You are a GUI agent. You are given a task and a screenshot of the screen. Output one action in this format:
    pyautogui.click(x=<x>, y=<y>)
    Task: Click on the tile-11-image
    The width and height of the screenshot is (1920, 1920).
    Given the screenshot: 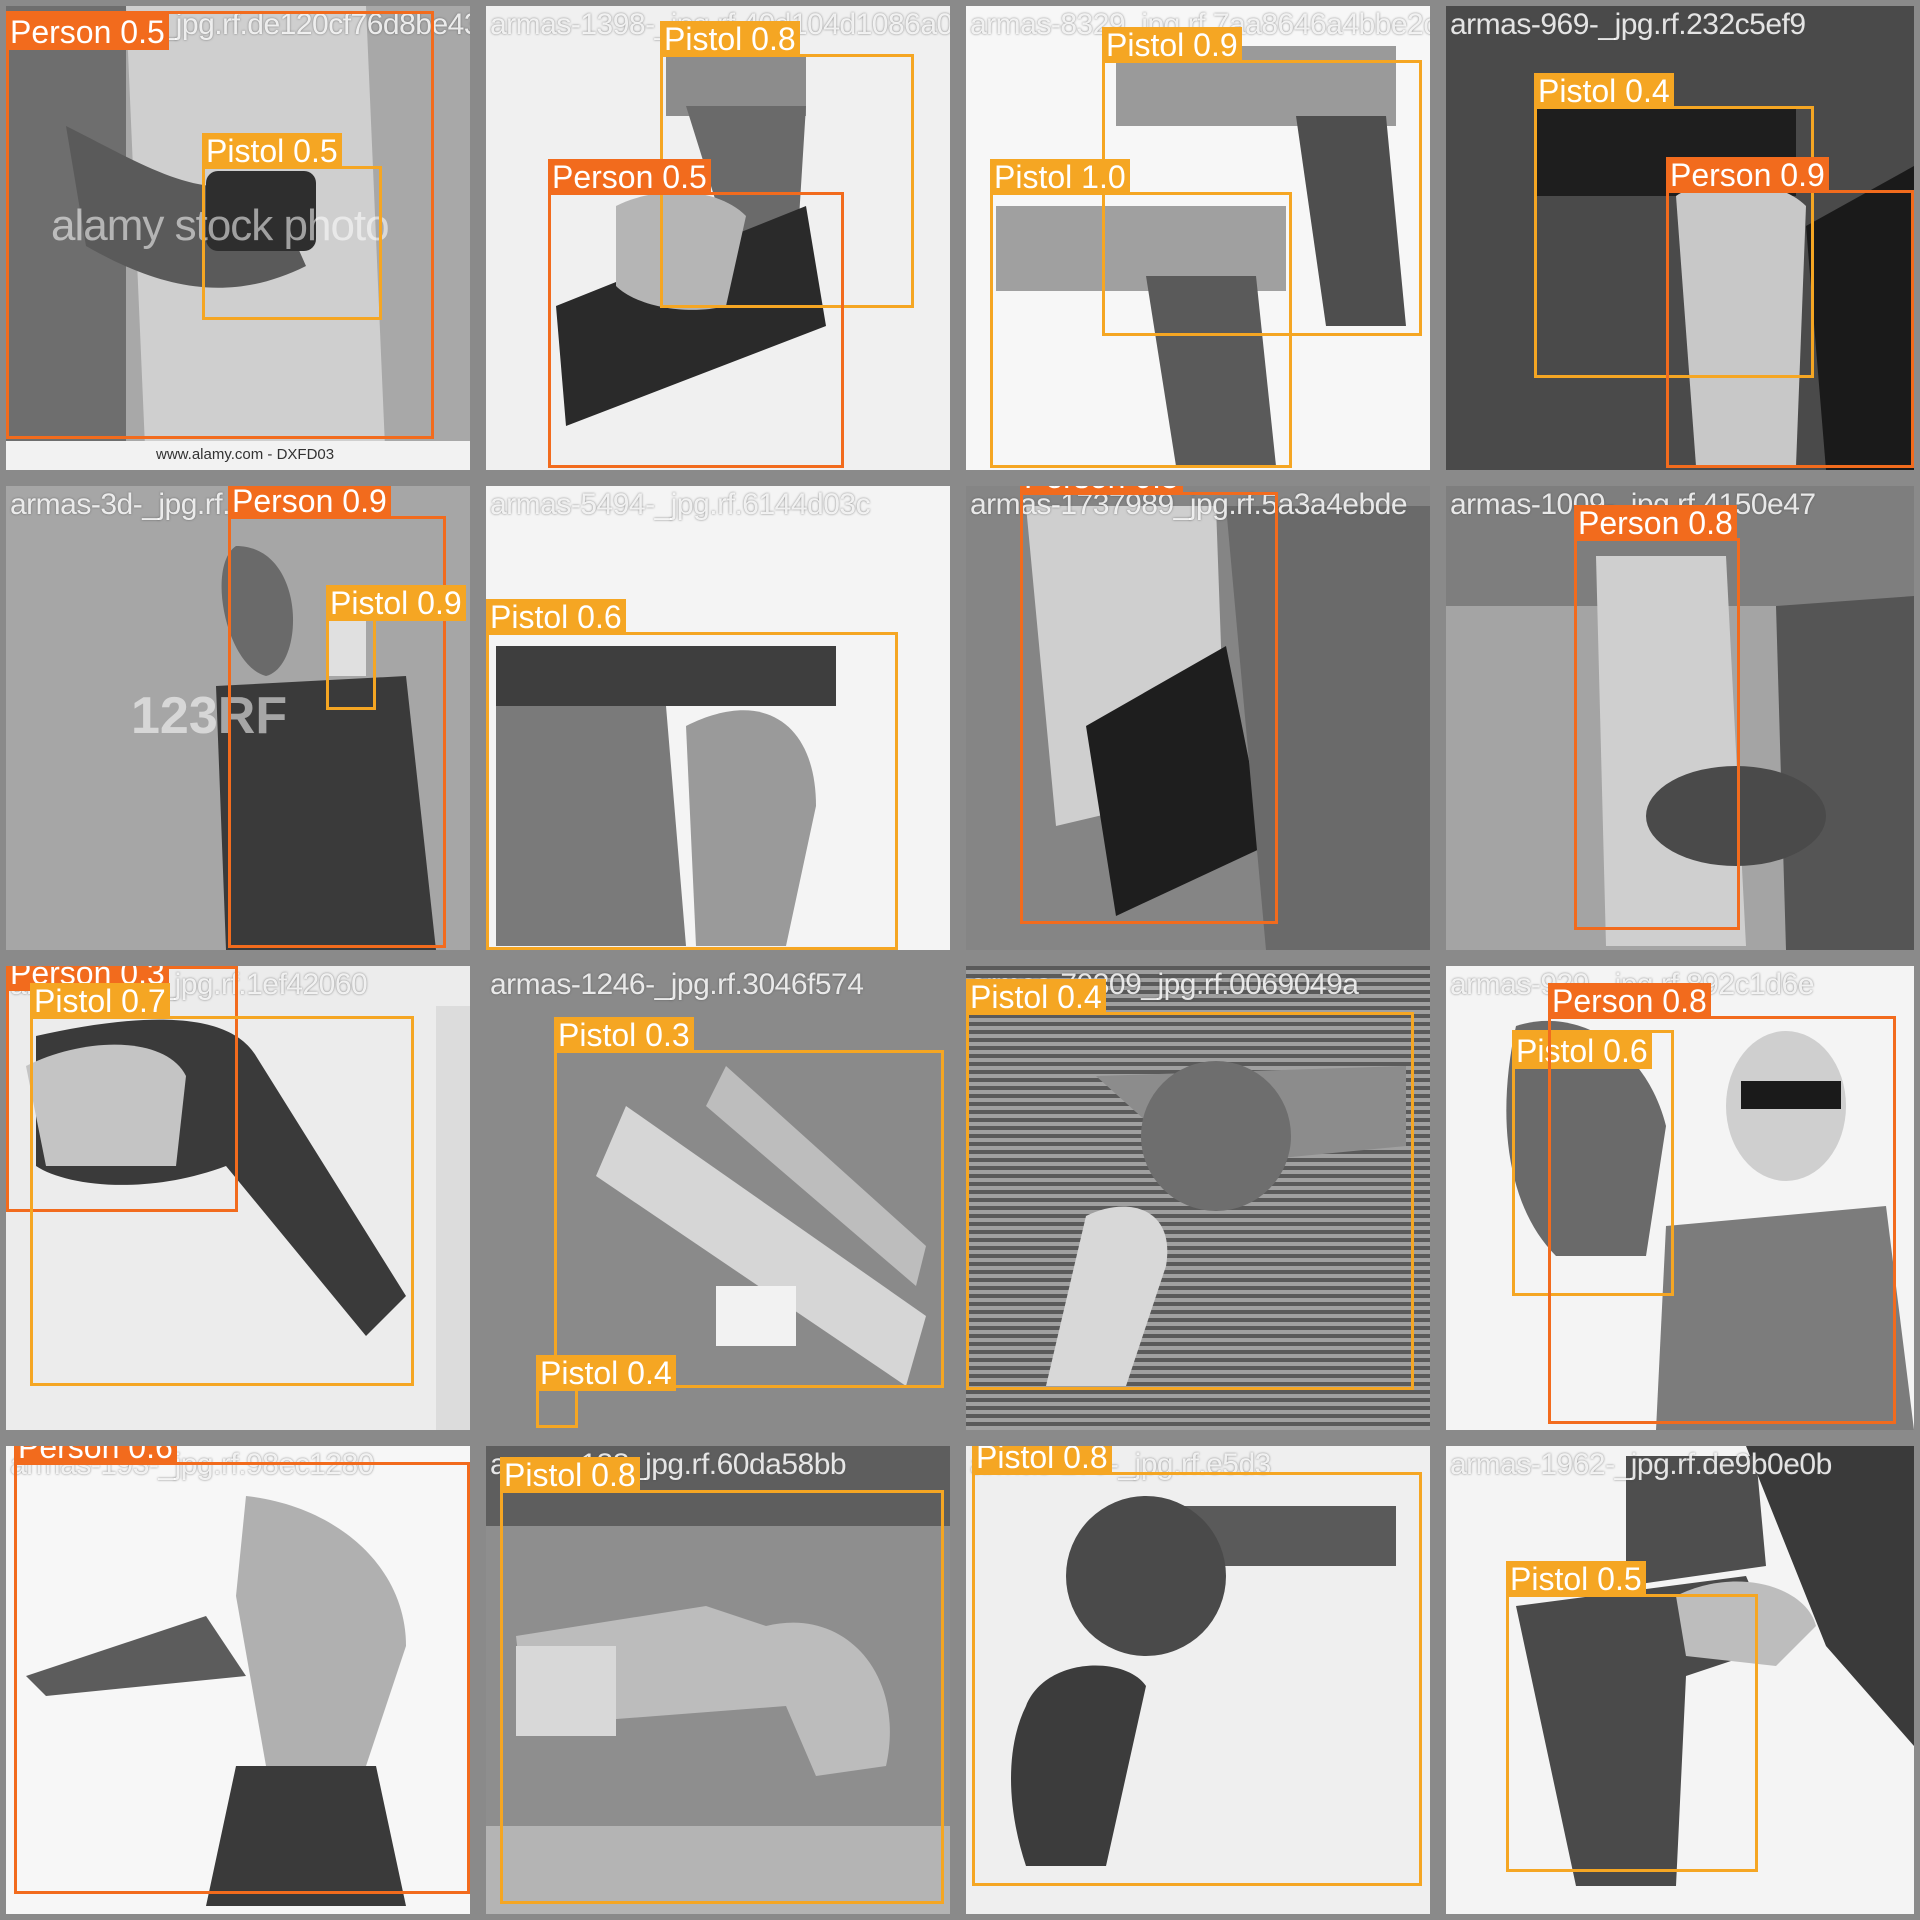 What is the action you would take?
    pyautogui.click(x=1198, y=1198)
    